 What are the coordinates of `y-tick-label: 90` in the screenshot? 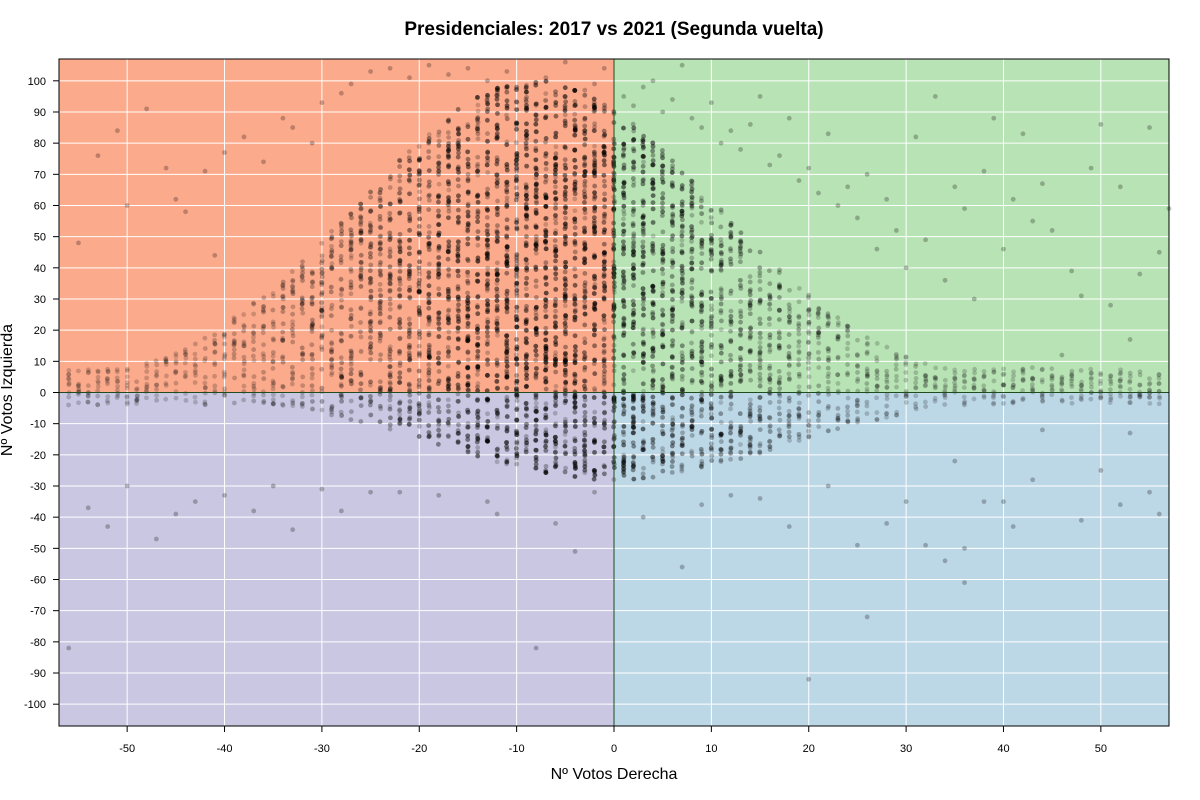 It's located at (40, 113).